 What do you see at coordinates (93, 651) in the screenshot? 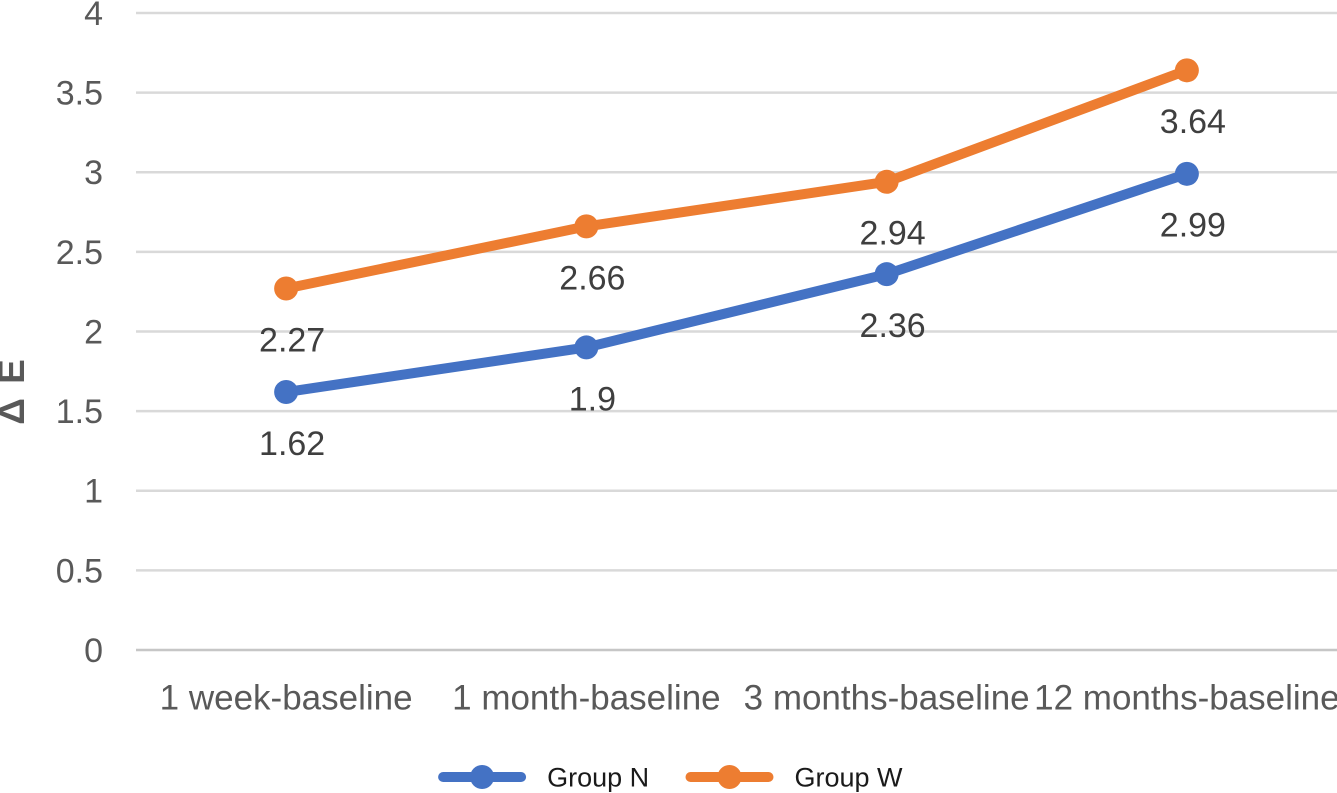
I see `y-tick-label: 0` at bounding box center [93, 651].